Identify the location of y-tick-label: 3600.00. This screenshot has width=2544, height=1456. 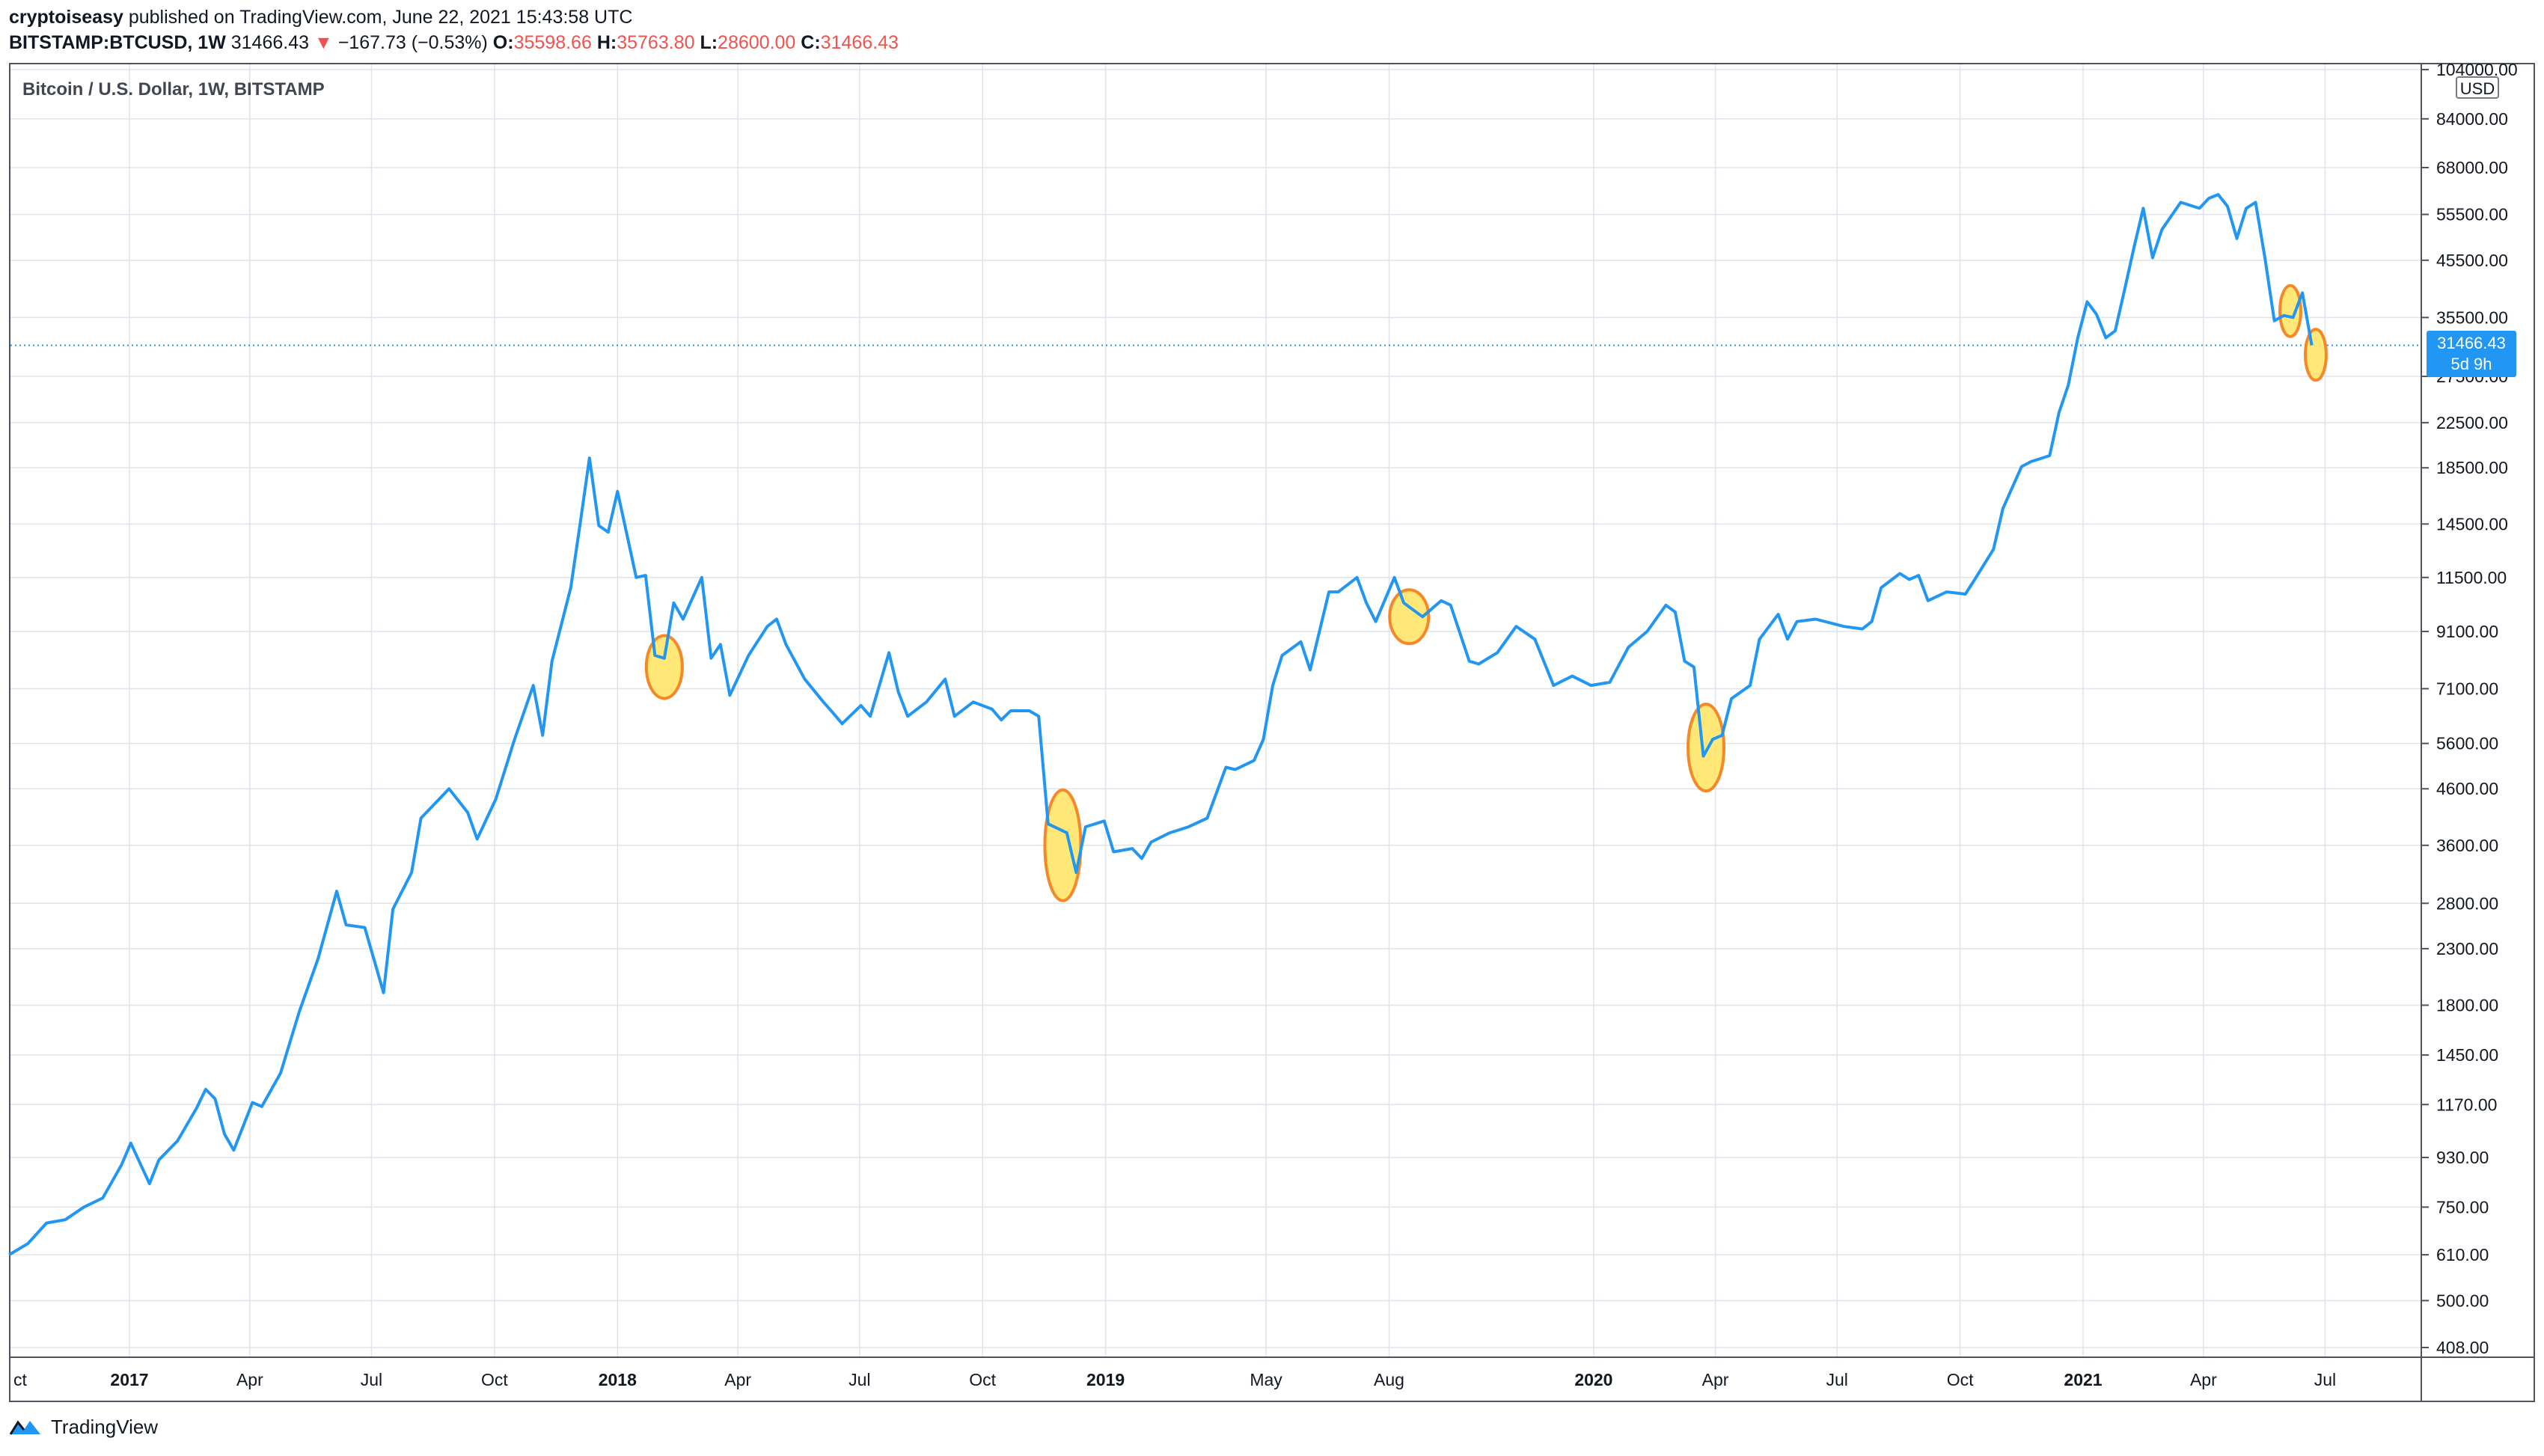
(2467, 845).